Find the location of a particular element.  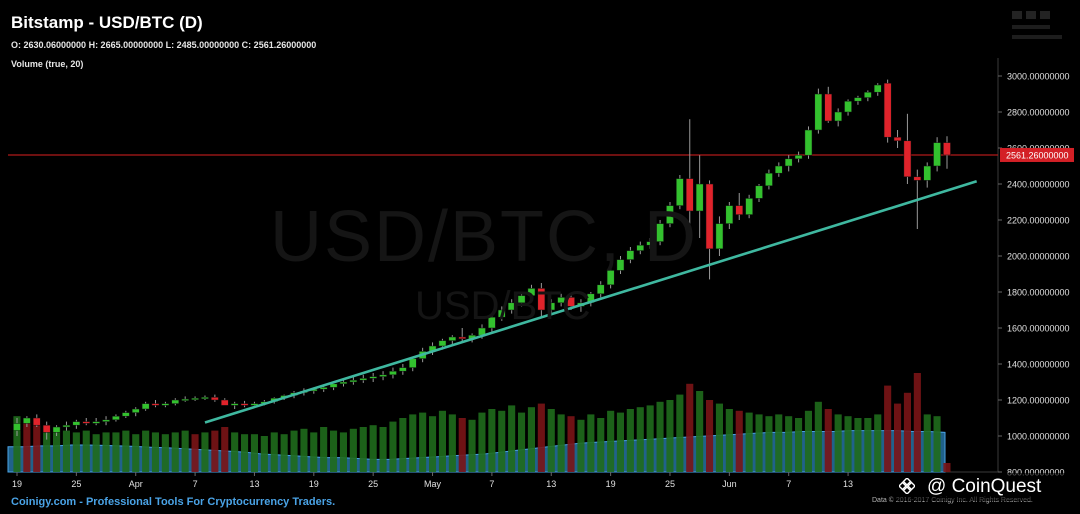

volume-indicator-label: Volume (true, 20) is located at coordinates (47, 64).